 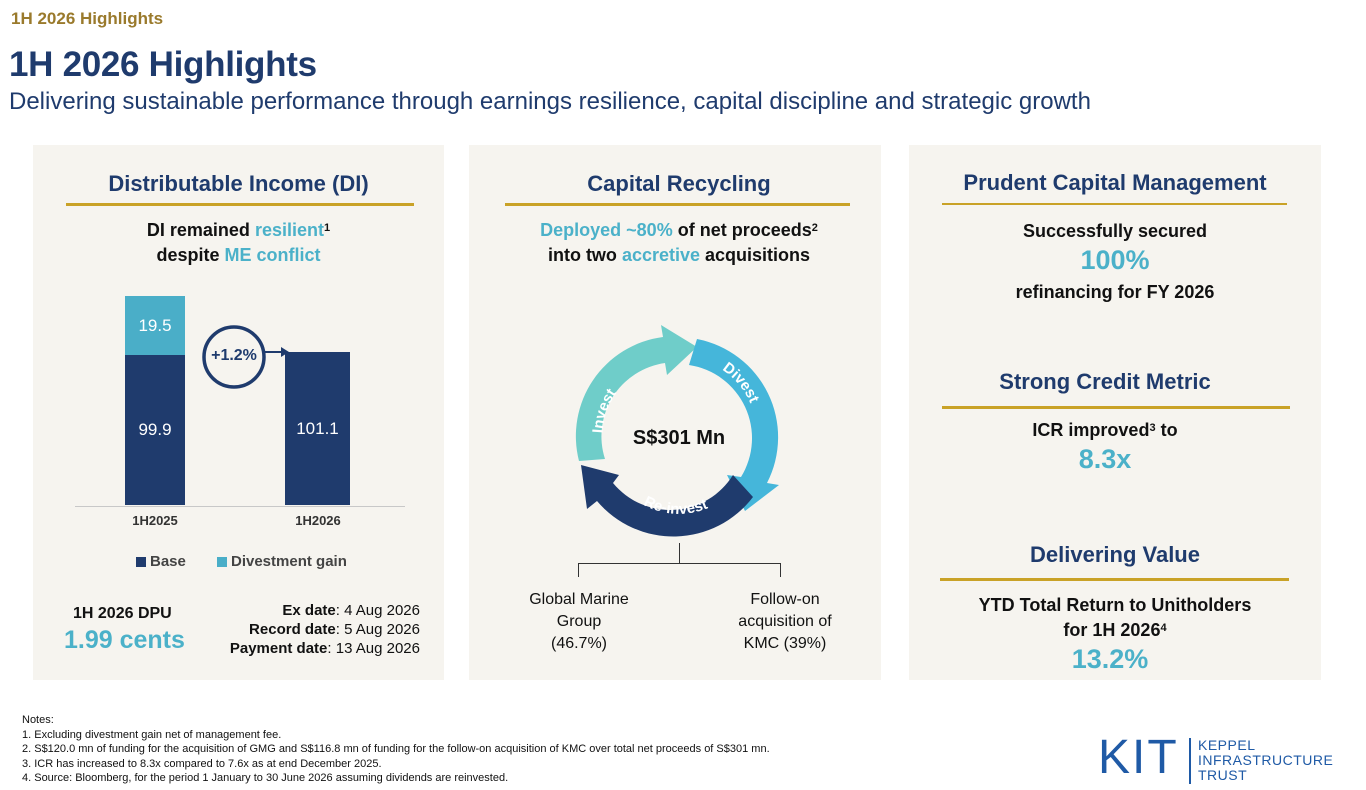 I want to click on di-heading: Distributable Income (DI), so click(x=238, y=183).